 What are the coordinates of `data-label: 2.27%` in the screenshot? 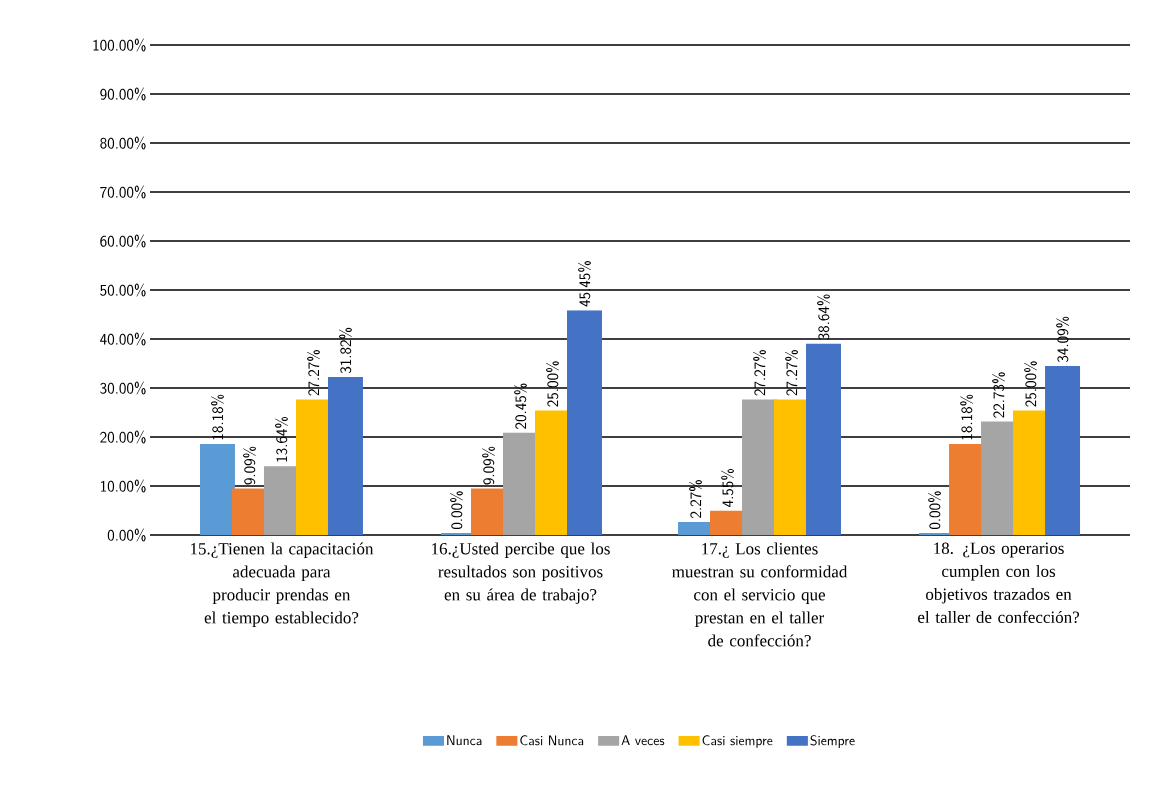 It's located at (695, 499).